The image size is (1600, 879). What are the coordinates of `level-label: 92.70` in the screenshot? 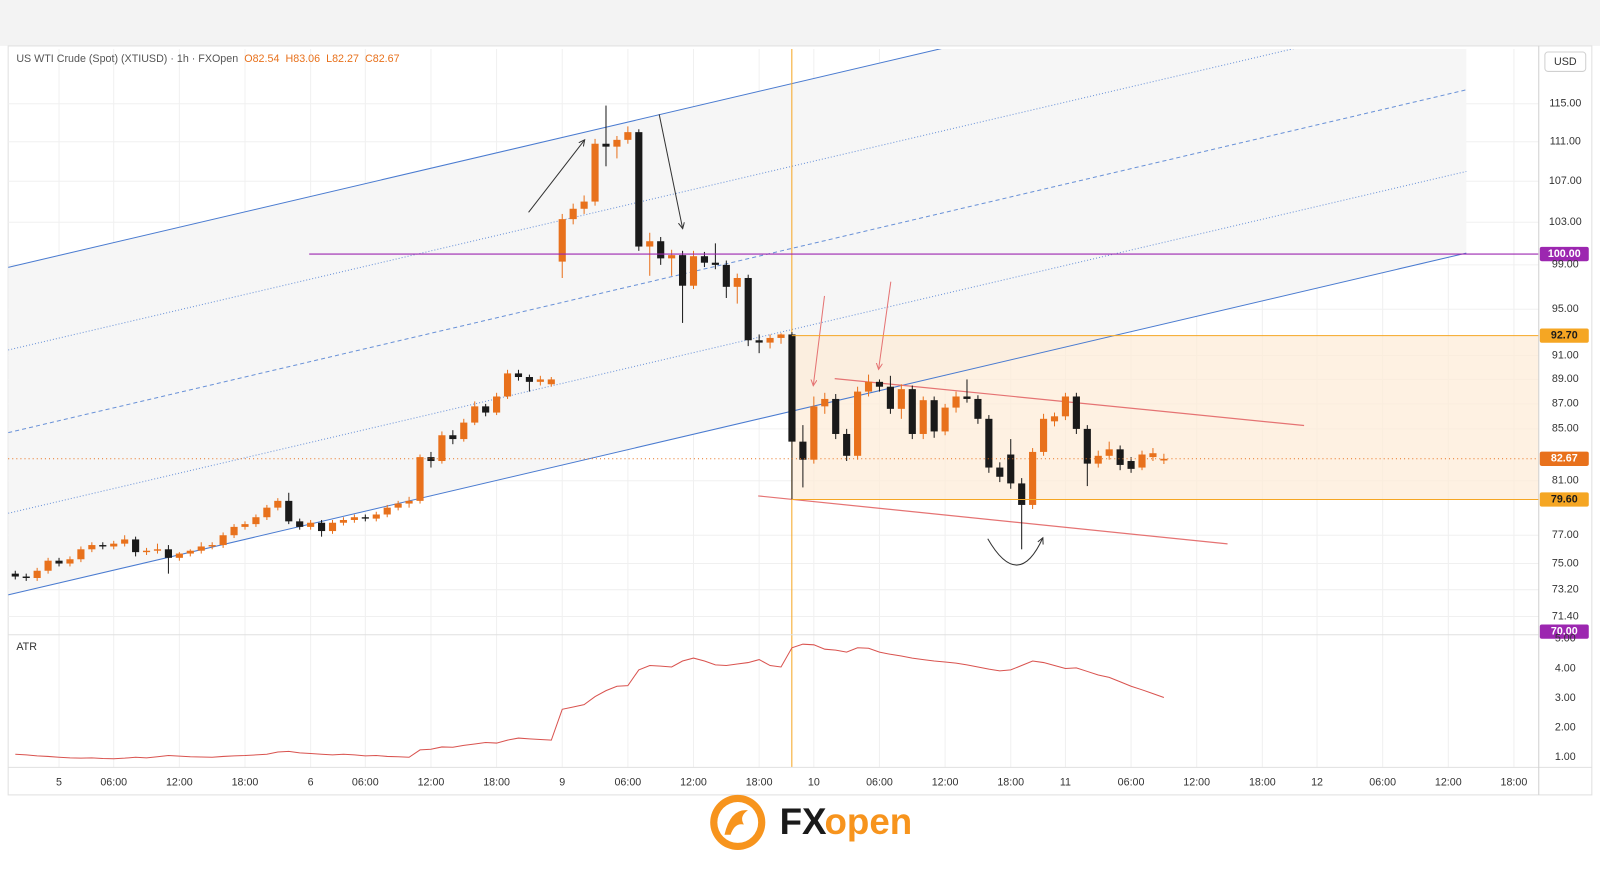 It's located at (1564, 335).